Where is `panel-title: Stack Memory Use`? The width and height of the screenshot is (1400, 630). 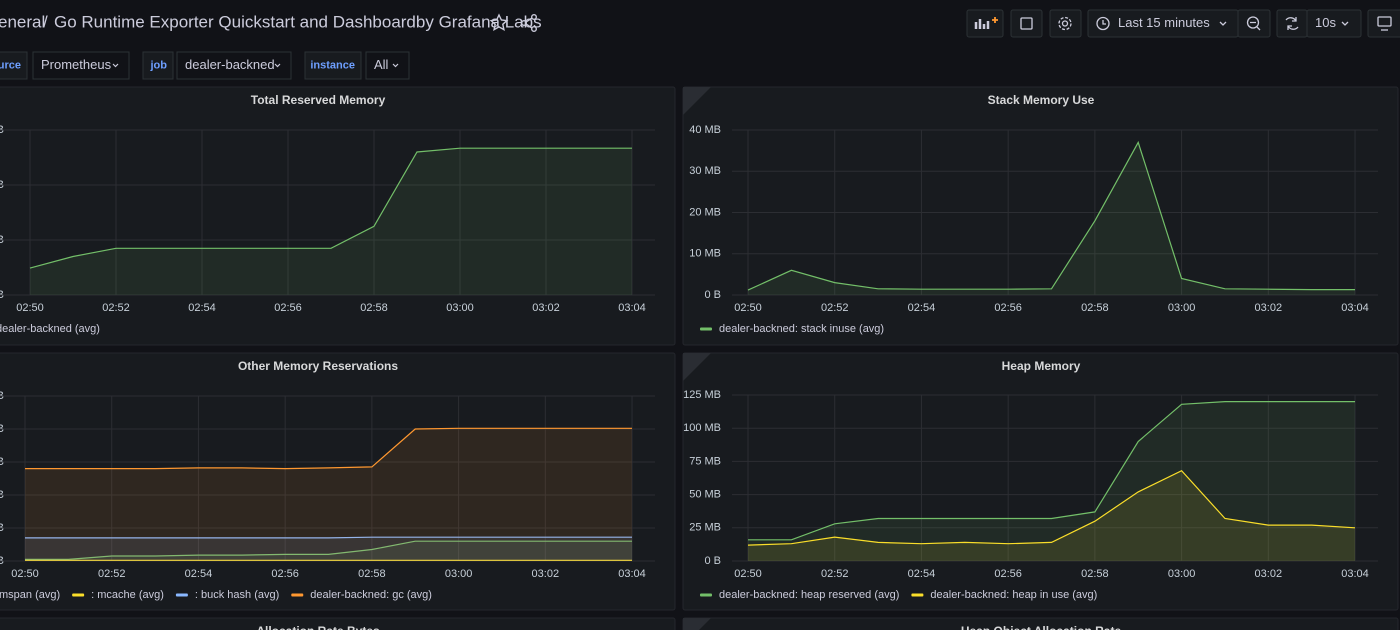
panel-title: Stack Memory Use is located at coordinates (1041, 100).